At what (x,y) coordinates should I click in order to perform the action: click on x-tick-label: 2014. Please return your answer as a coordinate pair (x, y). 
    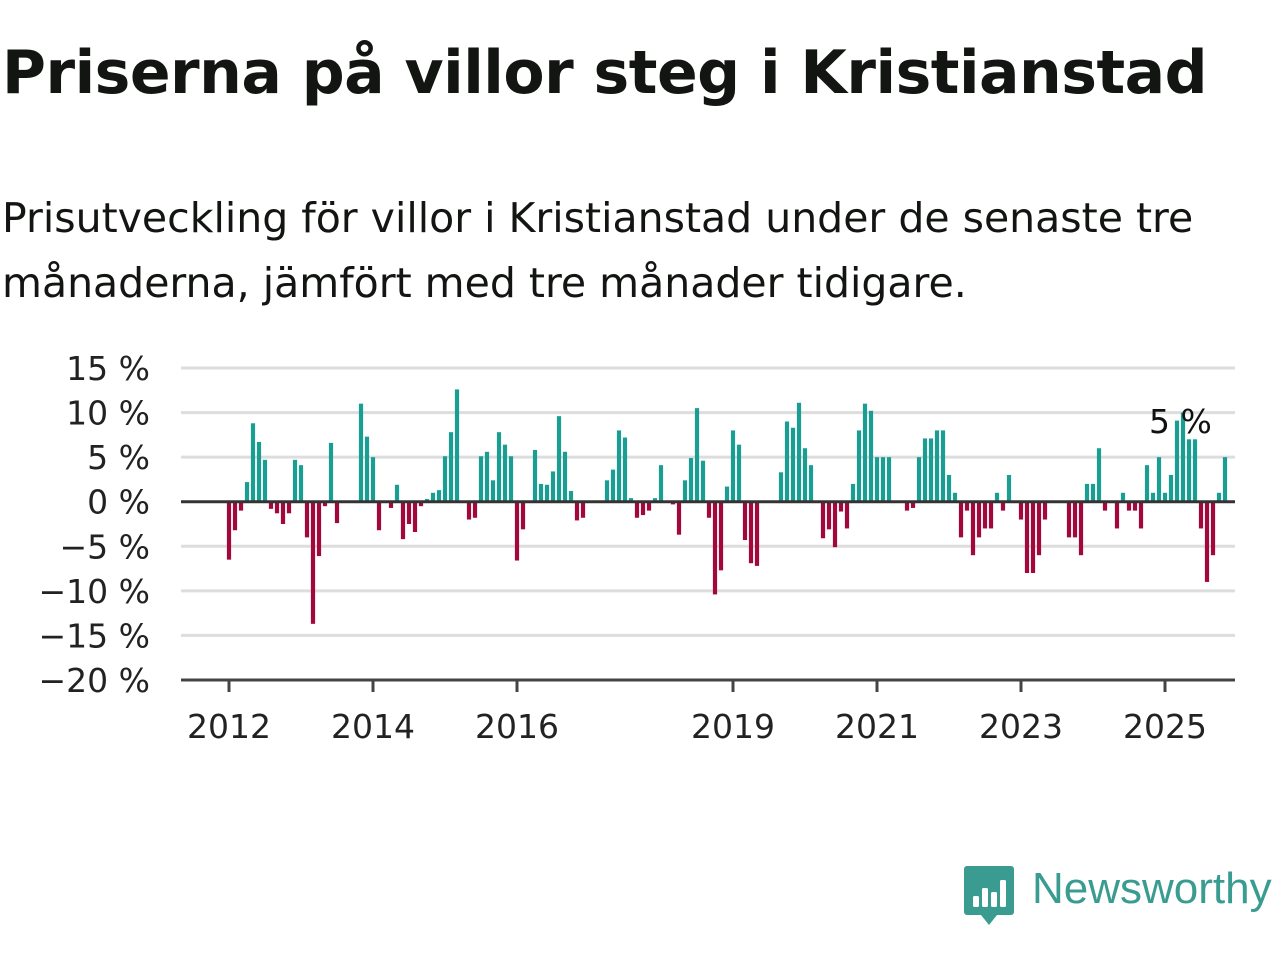
    Looking at the image, I should click on (373, 726).